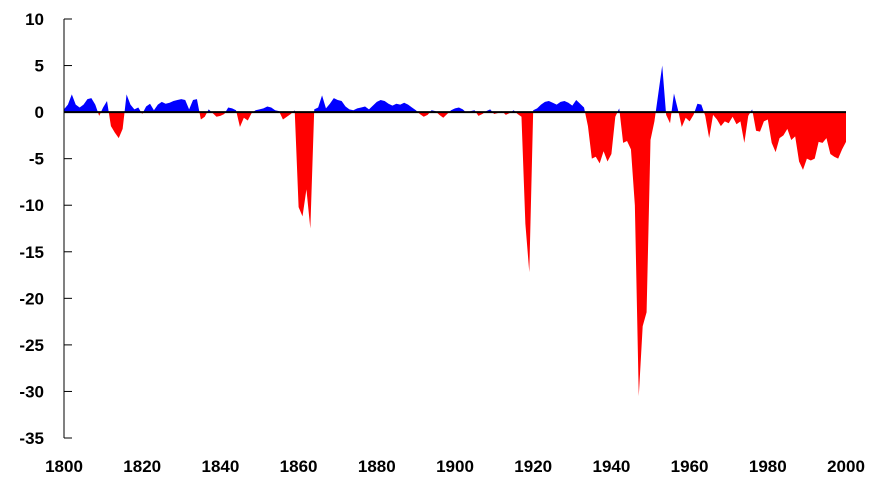 The height and width of the screenshot is (485, 887). What do you see at coordinates (39, 112) in the screenshot?
I see `y-tick-label: 0` at bounding box center [39, 112].